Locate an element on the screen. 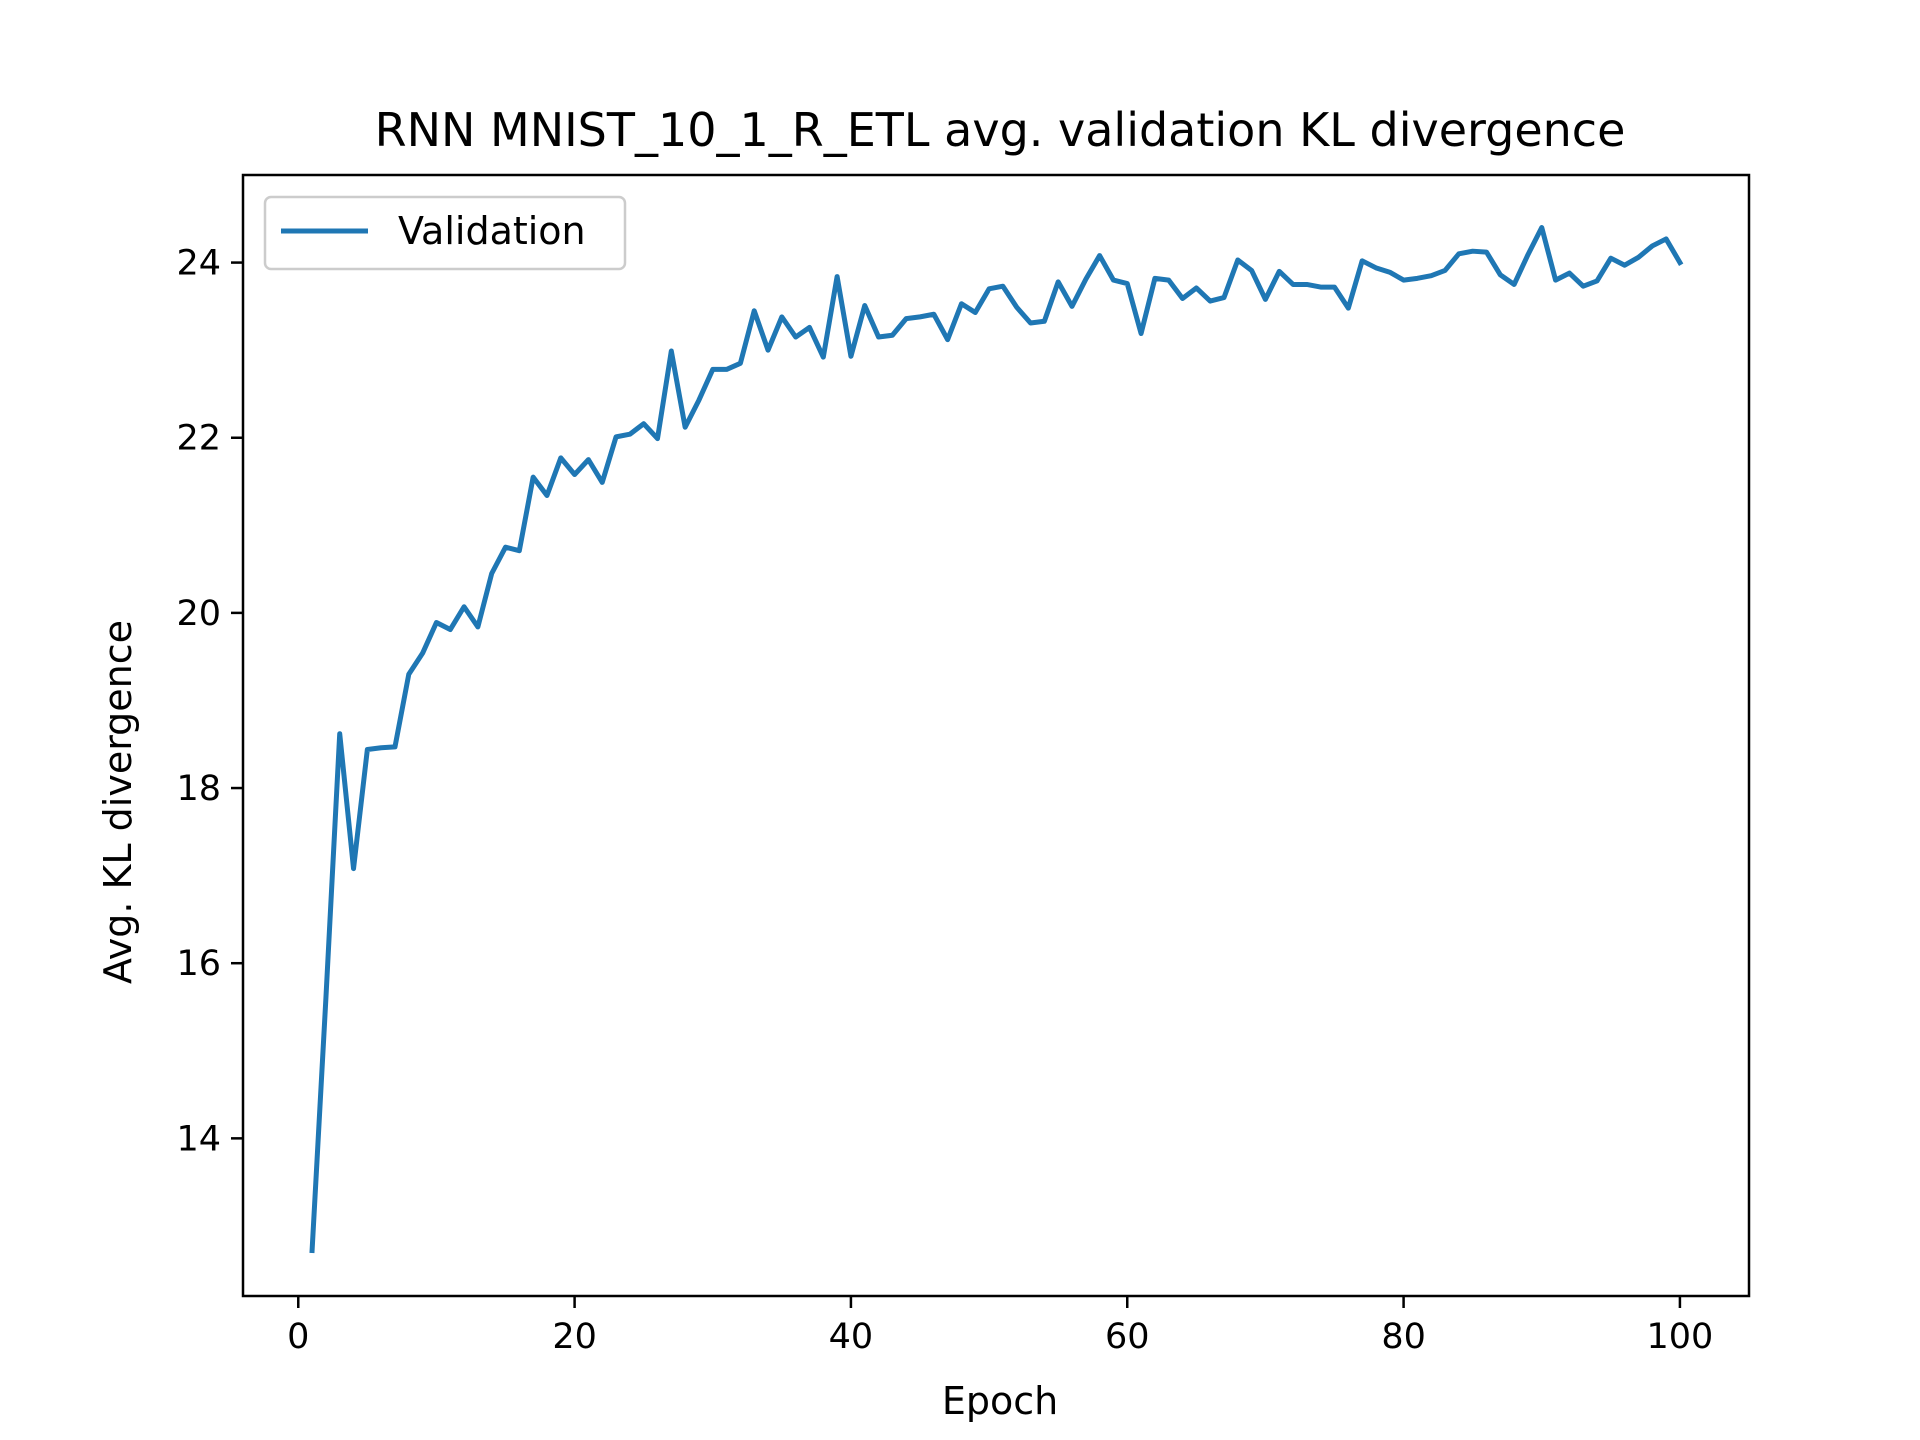  x-tick-label: 0 is located at coordinates (298, 1337).